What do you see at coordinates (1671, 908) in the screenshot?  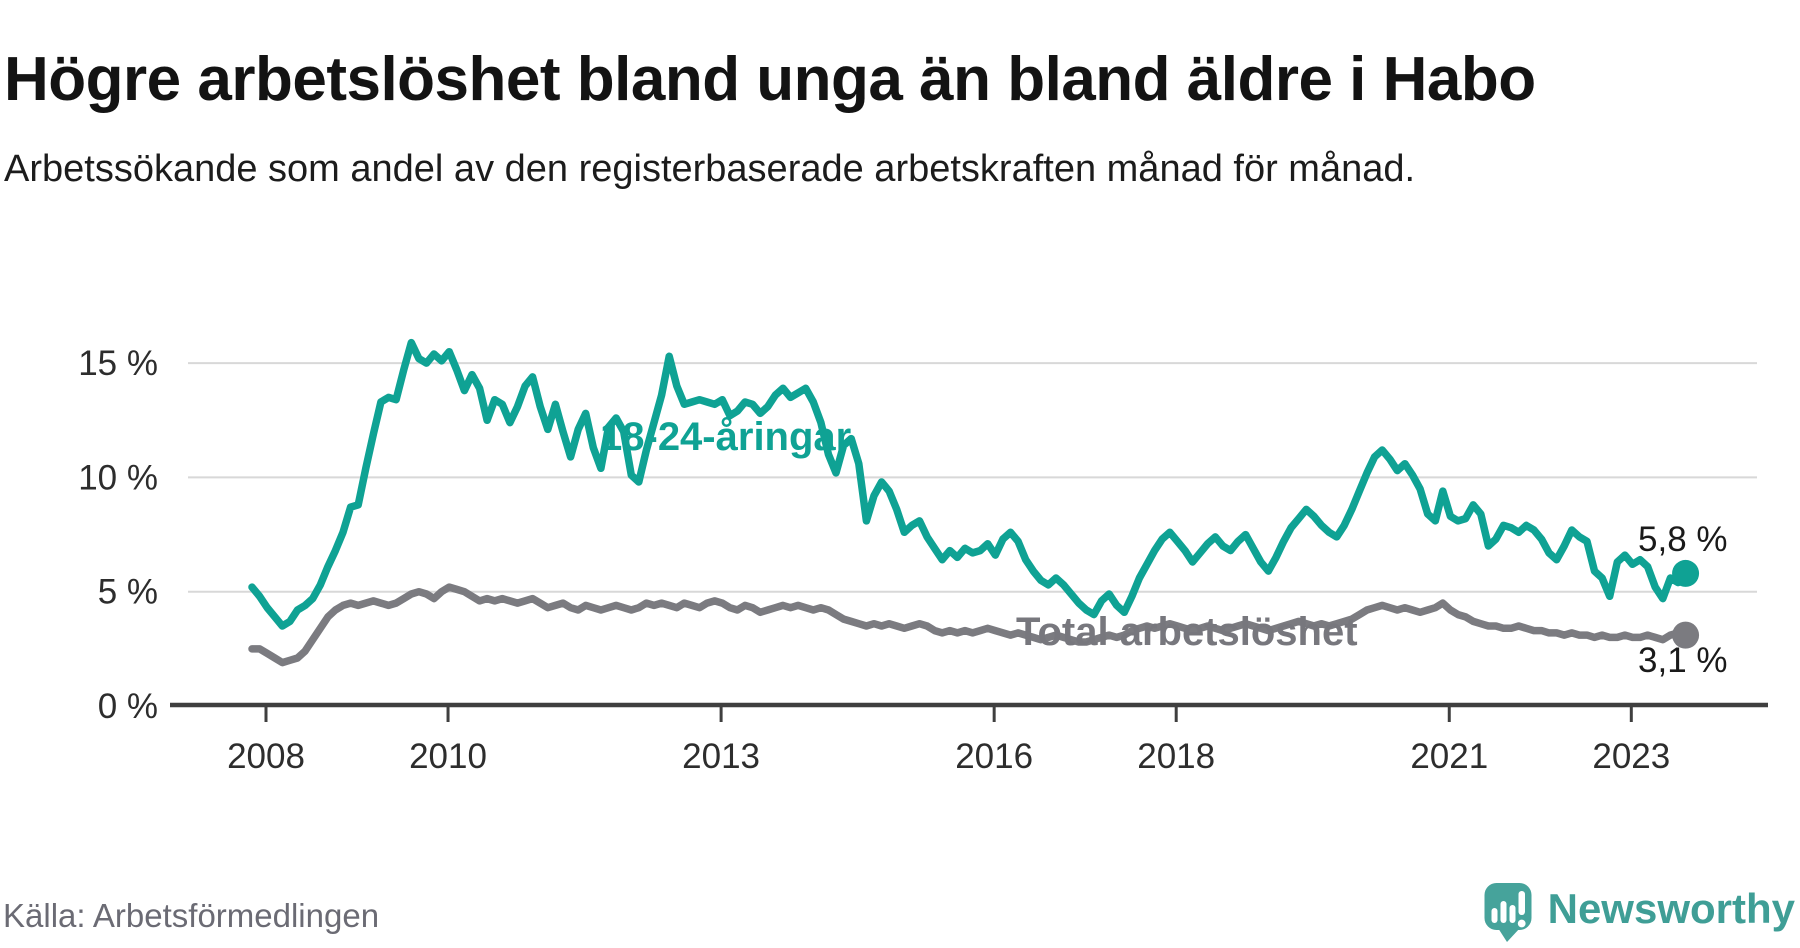 I see `newsworthy-wordmark: Newsworthy` at bounding box center [1671, 908].